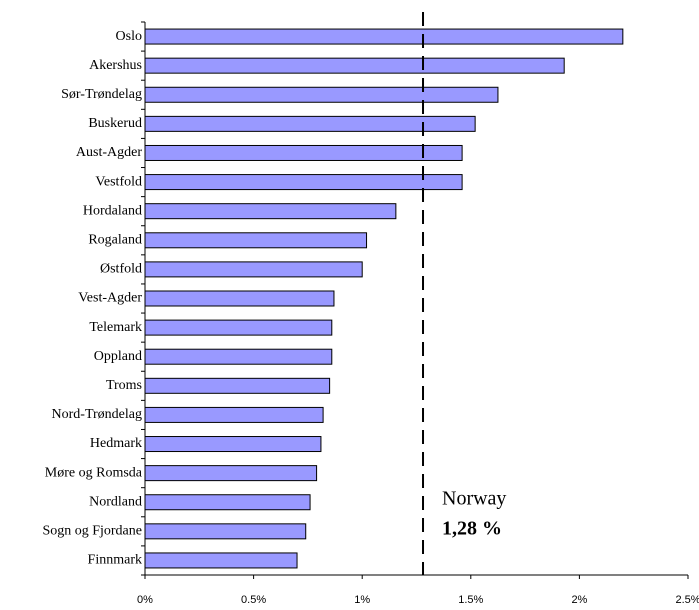  What do you see at coordinates (109, 152) in the screenshot?
I see `category-label: Aust-Agder` at bounding box center [109, 152].